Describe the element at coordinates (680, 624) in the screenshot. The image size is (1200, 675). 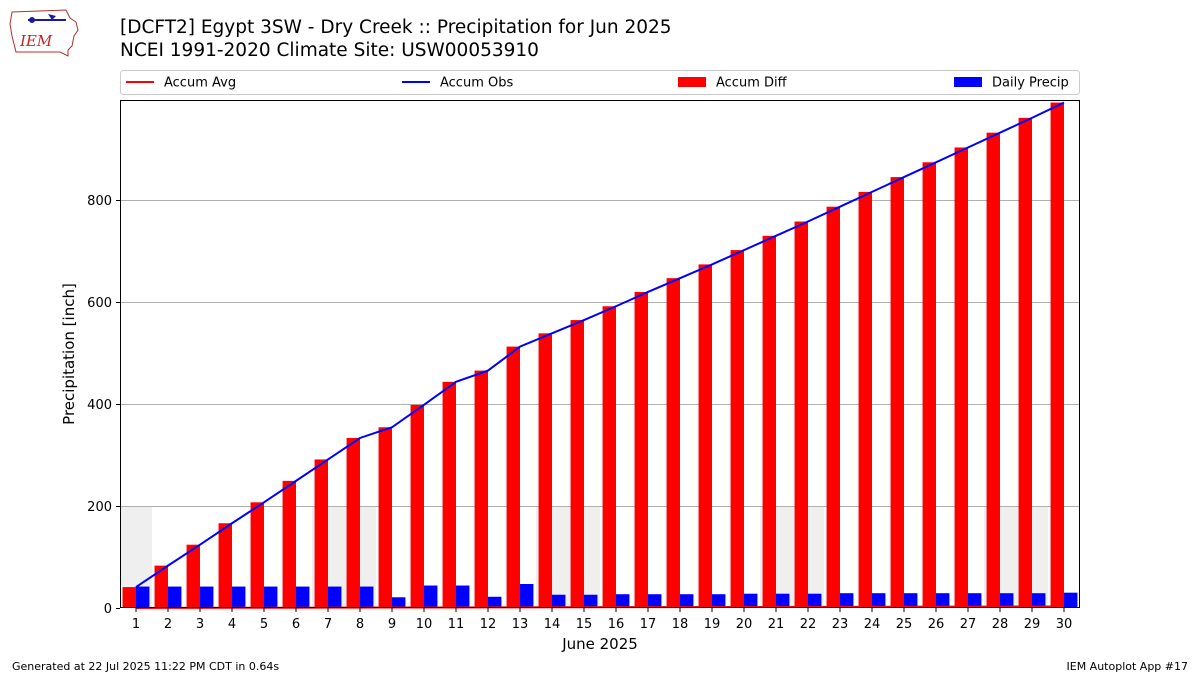
I see `x-tick-label: 18` at that location.